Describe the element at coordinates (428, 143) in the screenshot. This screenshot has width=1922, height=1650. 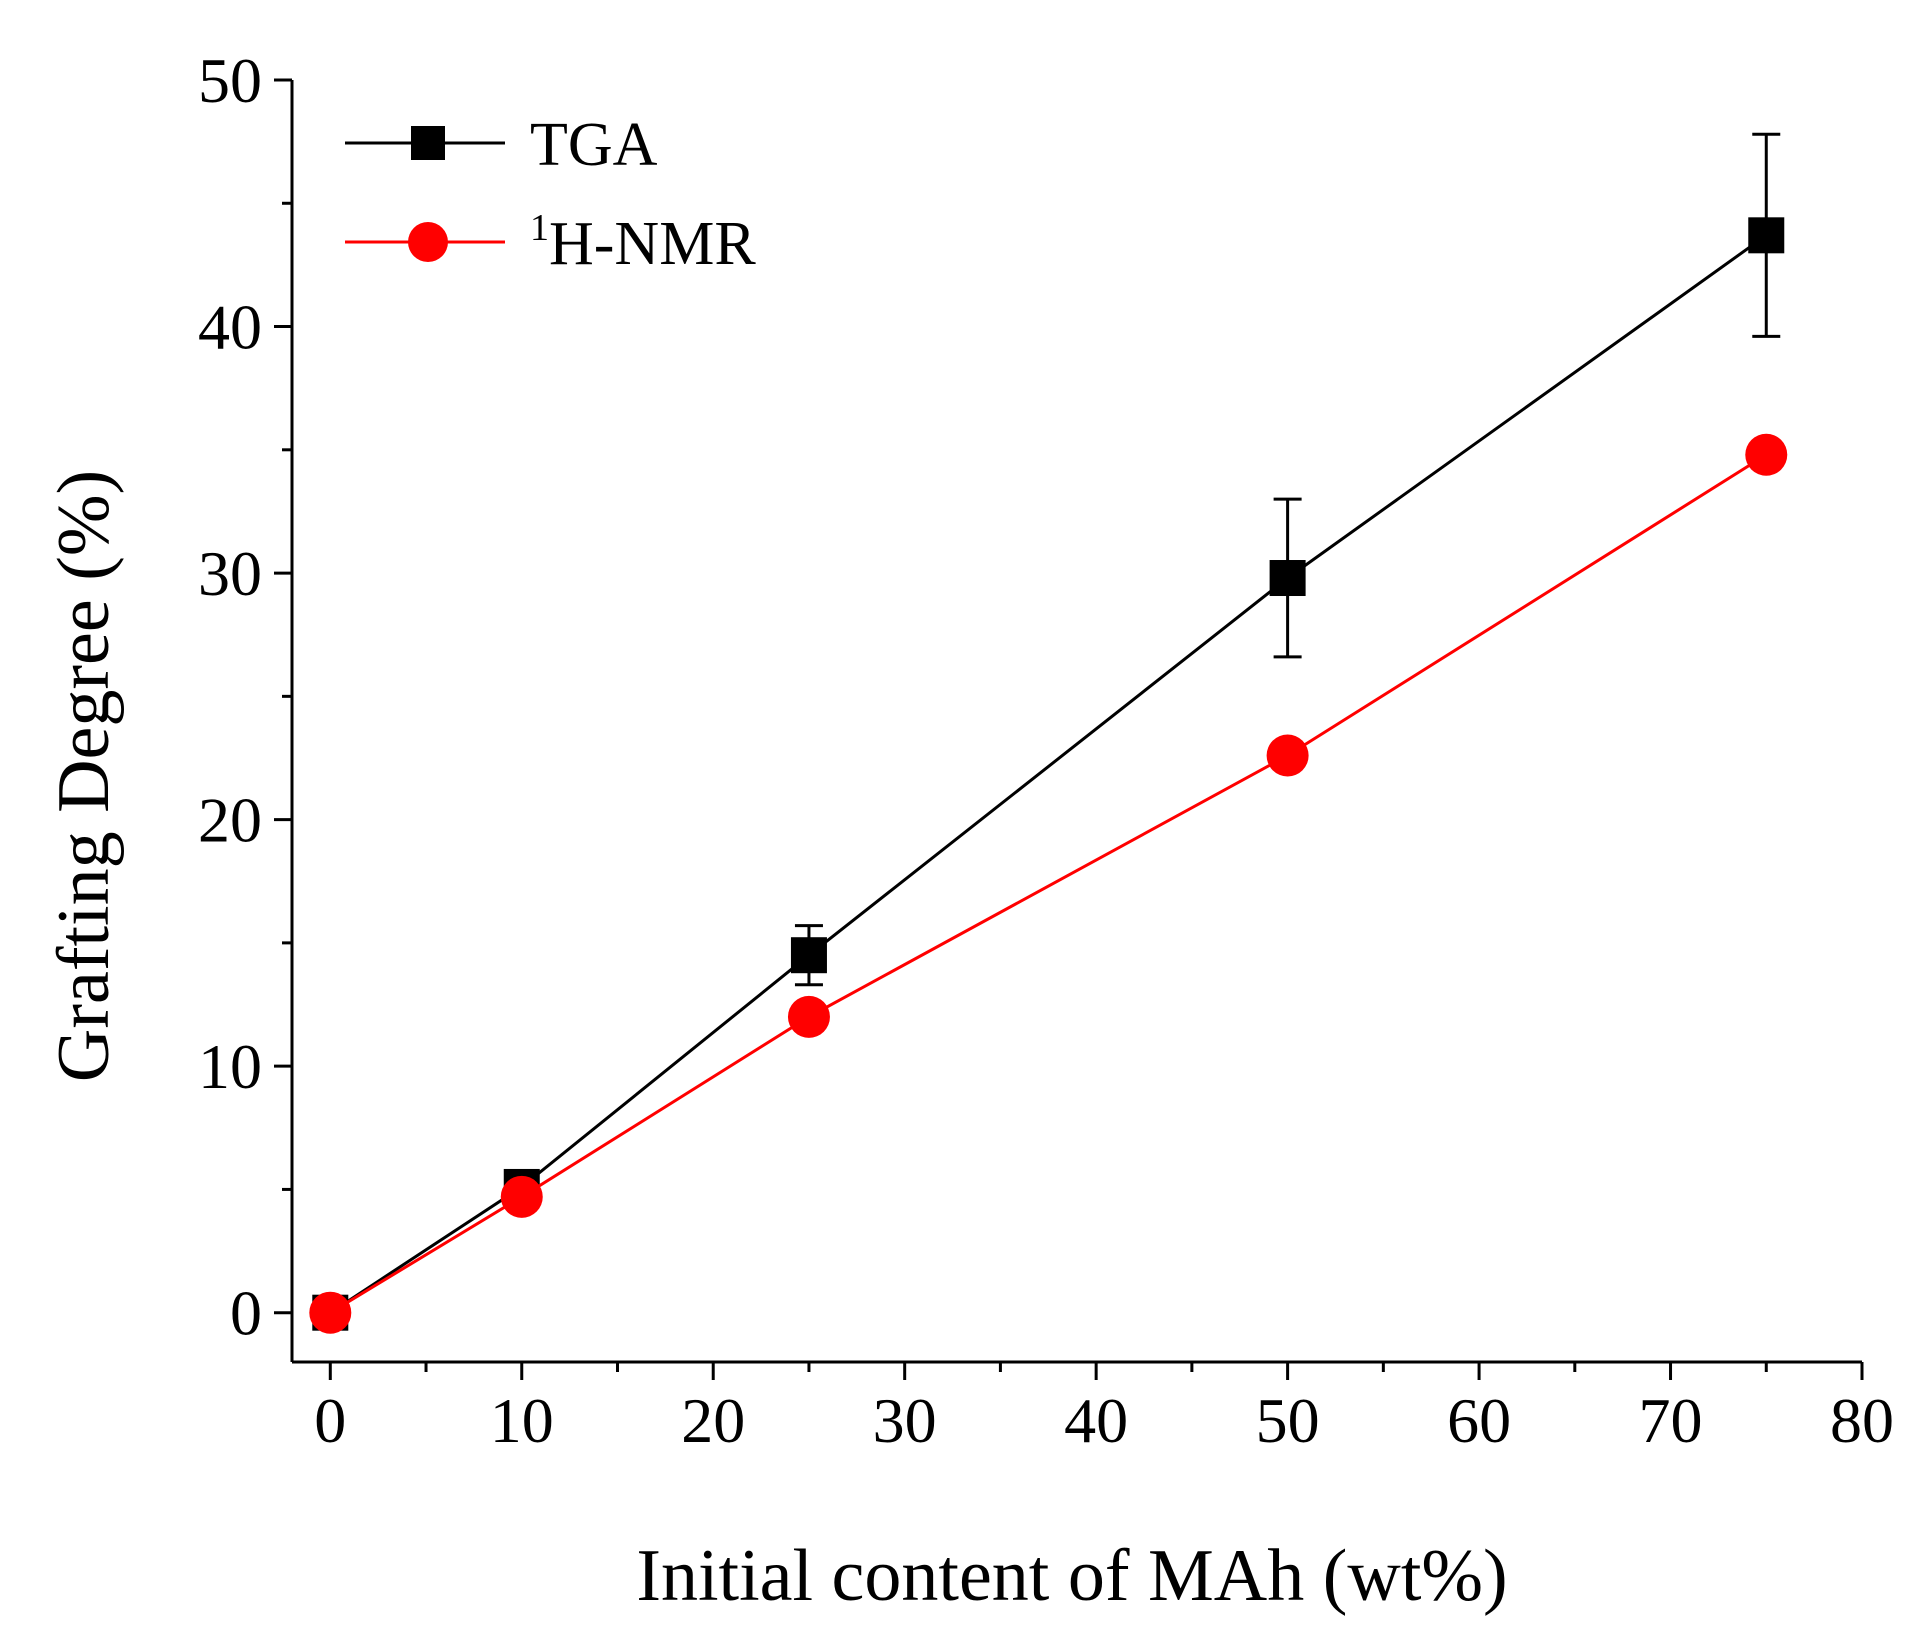
I see `legend-marker-square` at that location.